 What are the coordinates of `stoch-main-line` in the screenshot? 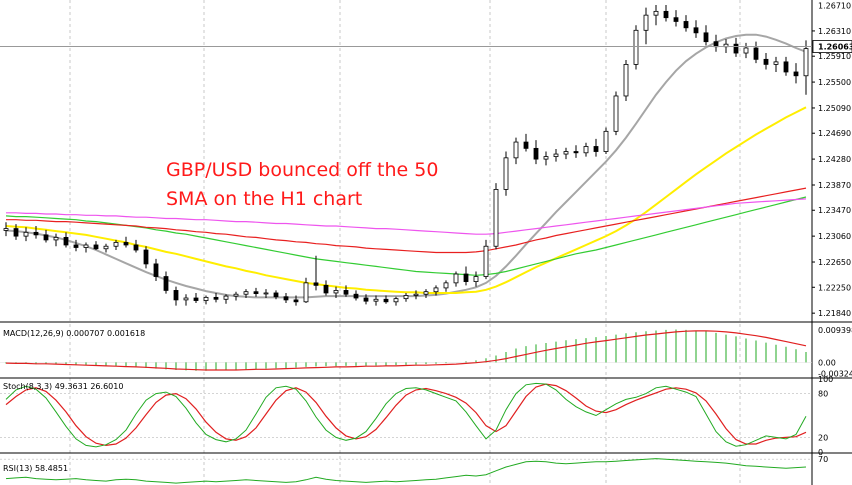 It's located at (406, 415).